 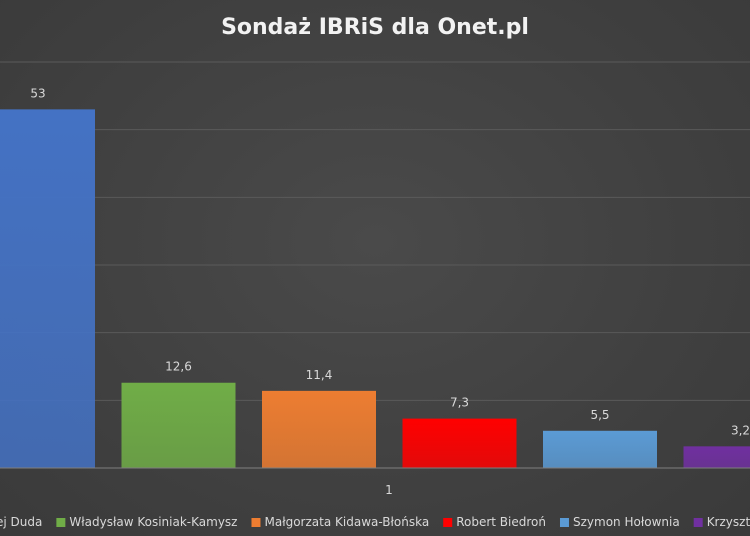 What do you see at coordinates (153, 522) in the screenshot?
I see `legend-label: Władysław Kosiniak-Kamysz` at bounding box center [153, 522].